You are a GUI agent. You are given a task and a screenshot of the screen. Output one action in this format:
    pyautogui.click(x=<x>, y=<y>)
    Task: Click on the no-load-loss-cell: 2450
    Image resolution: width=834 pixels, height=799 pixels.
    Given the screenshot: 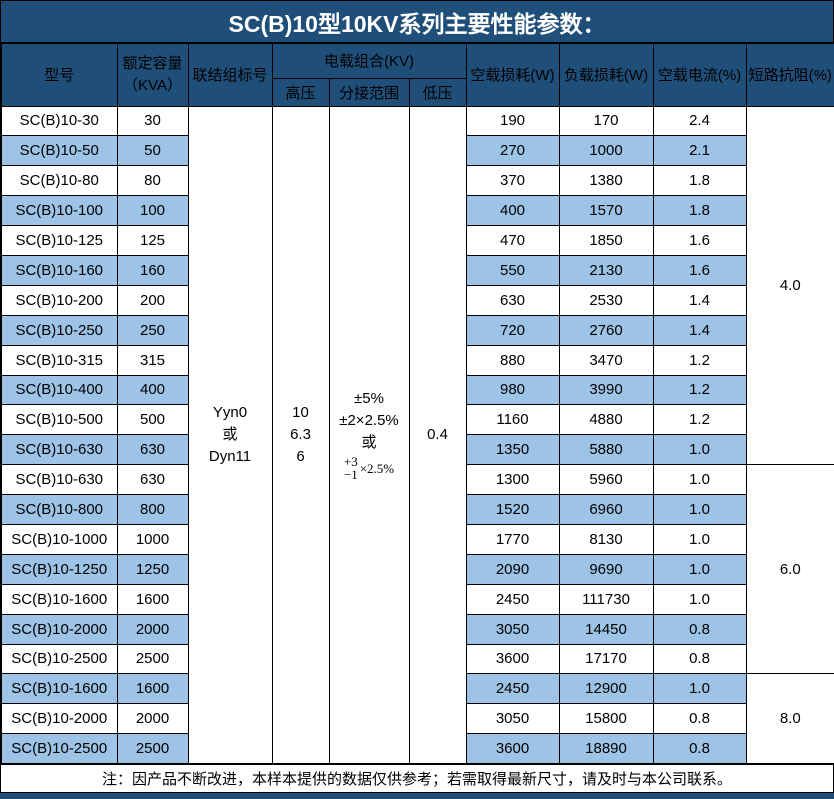 What is the action you would take?
    pyautogui.click(x=512, y=689)
    